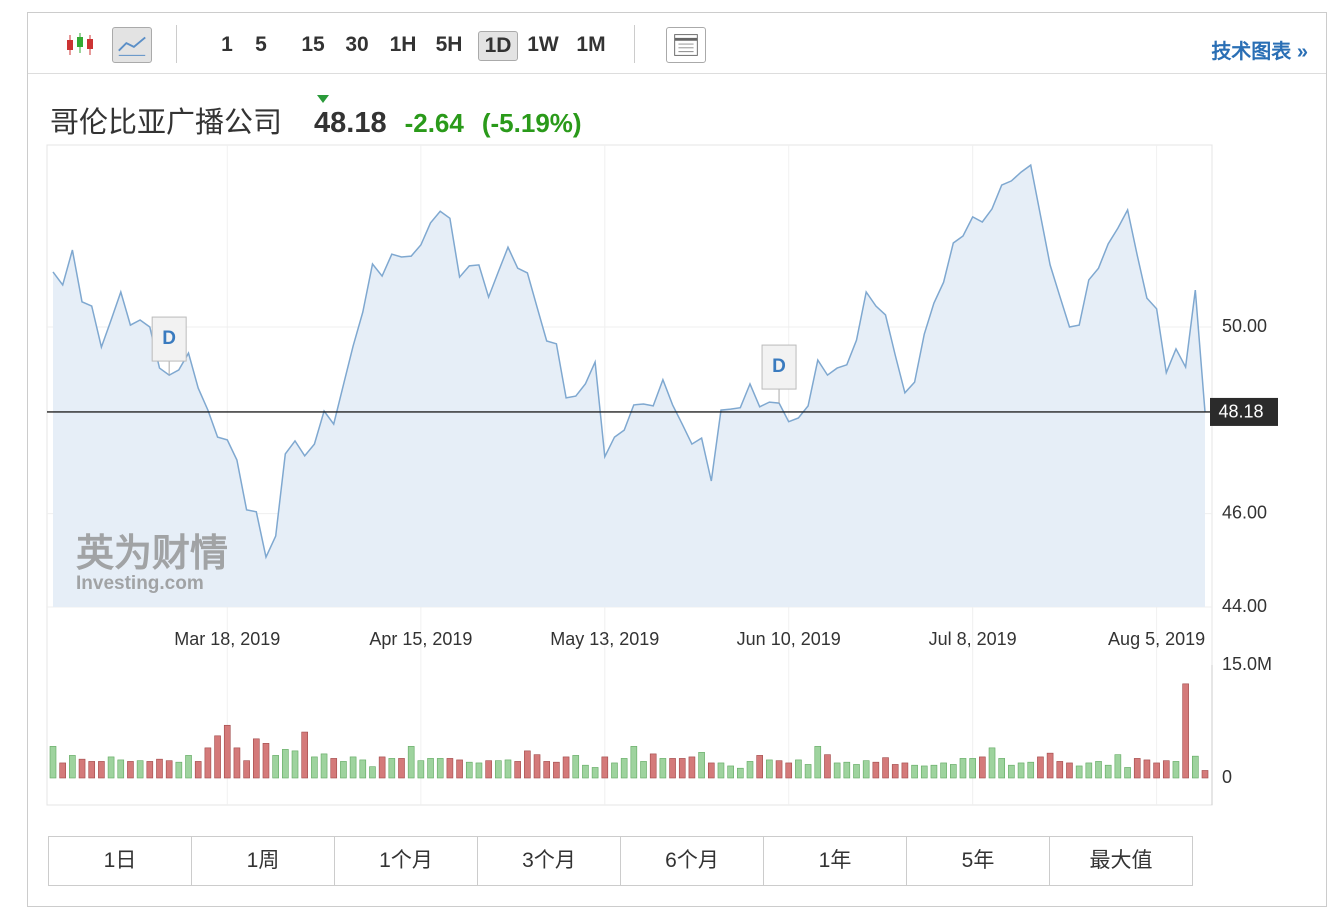 The height and width of the screenshot is (918, 1341). Describe the element at coordinates (1244, 326) in the screenshot. I see `y-tick-label: 50.00` at that location.